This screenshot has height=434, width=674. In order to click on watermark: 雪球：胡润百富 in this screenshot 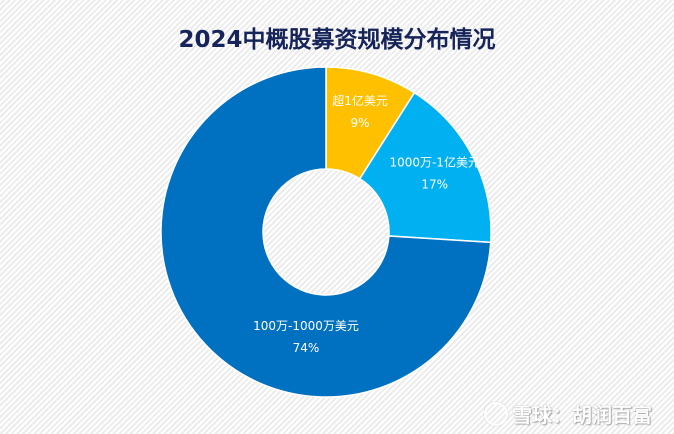, I will do `click(568, 413)`.